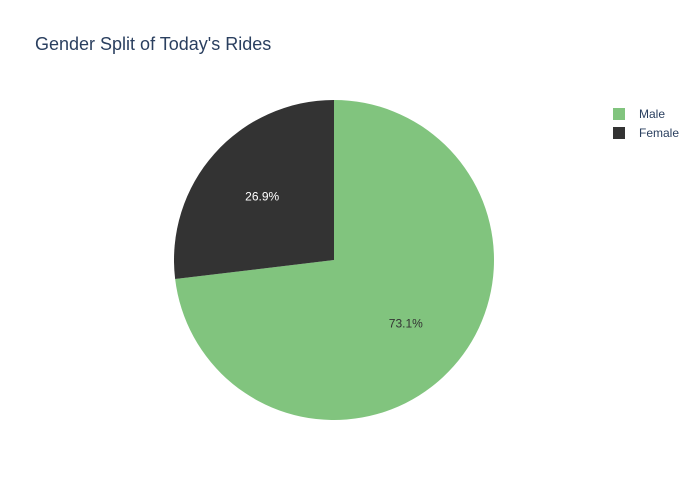  Describe the element at coordinates (406, 324) in the screenshot. I see `slice-label-male: 73.1%` at that location.